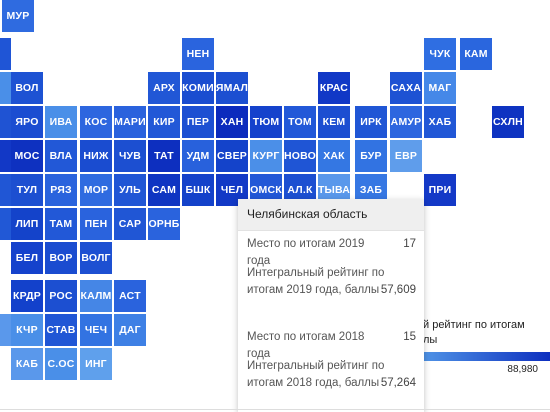  Describe the element at coordinates (61, 224) in the screenshot. I see `region-tile: ТАМ` at that location.